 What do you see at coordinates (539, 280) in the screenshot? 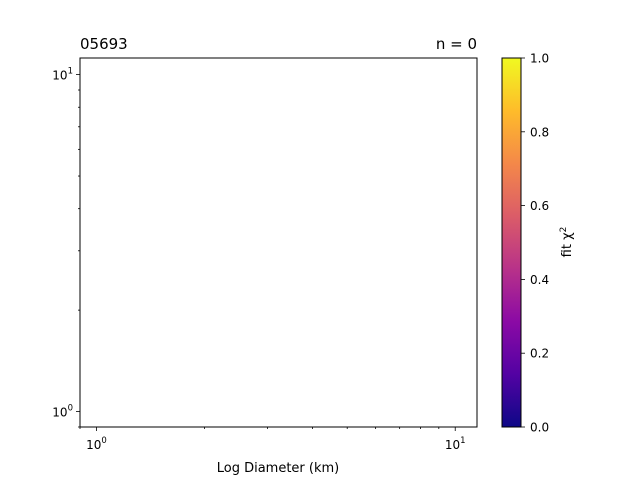
I see `colorbar-tick-label: 0.4` at bounding box center [539, 280].